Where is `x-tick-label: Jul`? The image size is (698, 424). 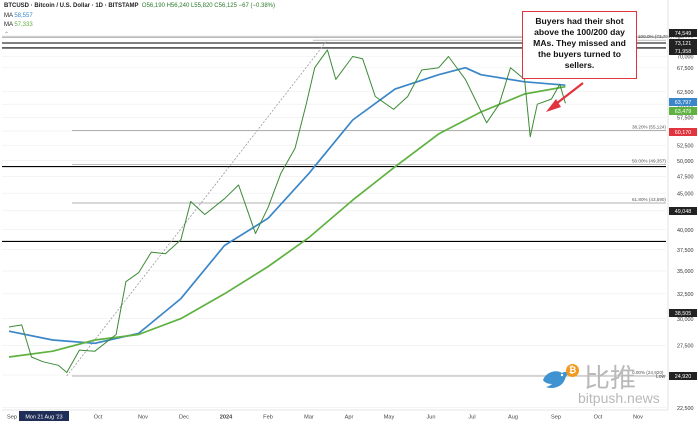 x-tick-label: Jul is located at coordinates (471, 418).